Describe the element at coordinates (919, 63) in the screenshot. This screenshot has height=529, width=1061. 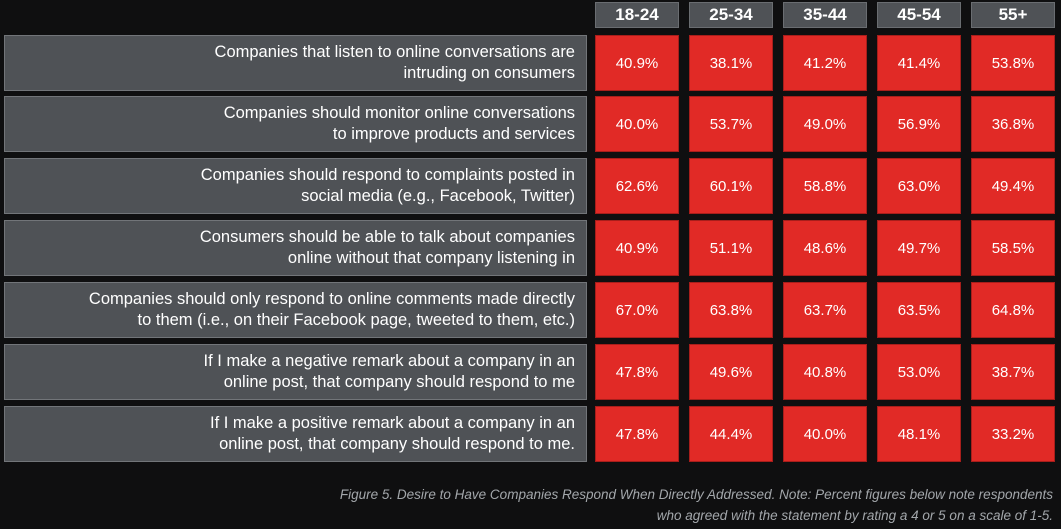
I see `data-cell: 41.4%` at that location.